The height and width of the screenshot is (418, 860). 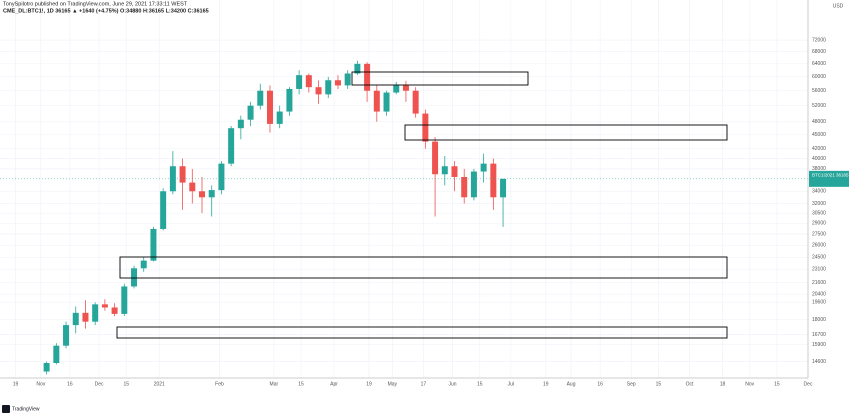 What do you see at coordinates (819, 135) in the screenshot?
I see `y-tick-label: 45000` at bounding box center [819, 135].